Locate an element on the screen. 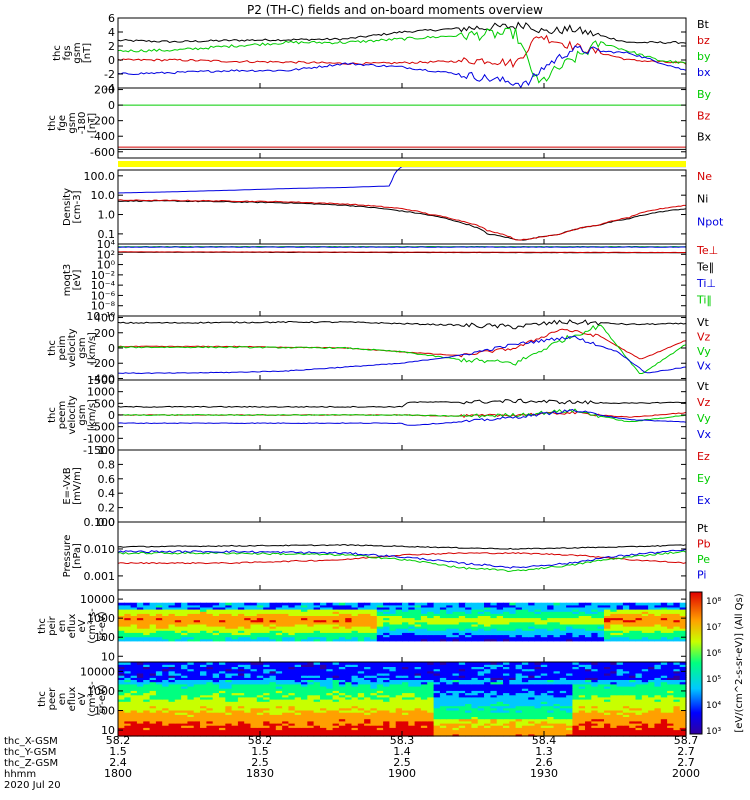  y-tick-label: 0 is located at coordinates (111, 60).